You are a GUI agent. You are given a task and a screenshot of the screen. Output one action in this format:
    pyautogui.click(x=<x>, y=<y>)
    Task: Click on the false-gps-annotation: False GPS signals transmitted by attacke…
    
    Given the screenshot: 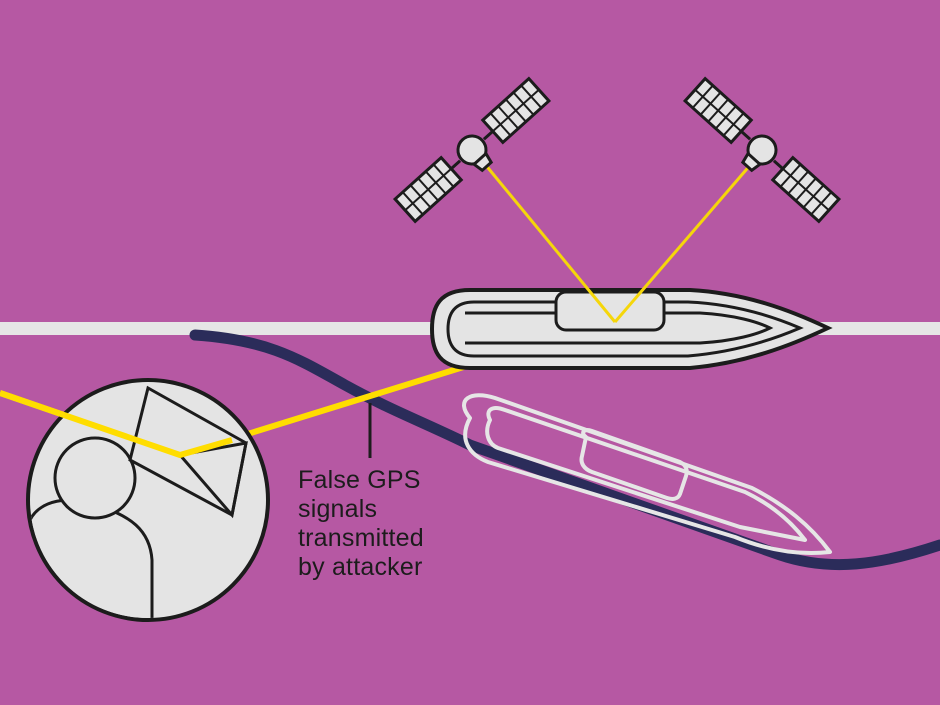 What is the action you would take?
    pyautogui.click(x=413, y=524)
    